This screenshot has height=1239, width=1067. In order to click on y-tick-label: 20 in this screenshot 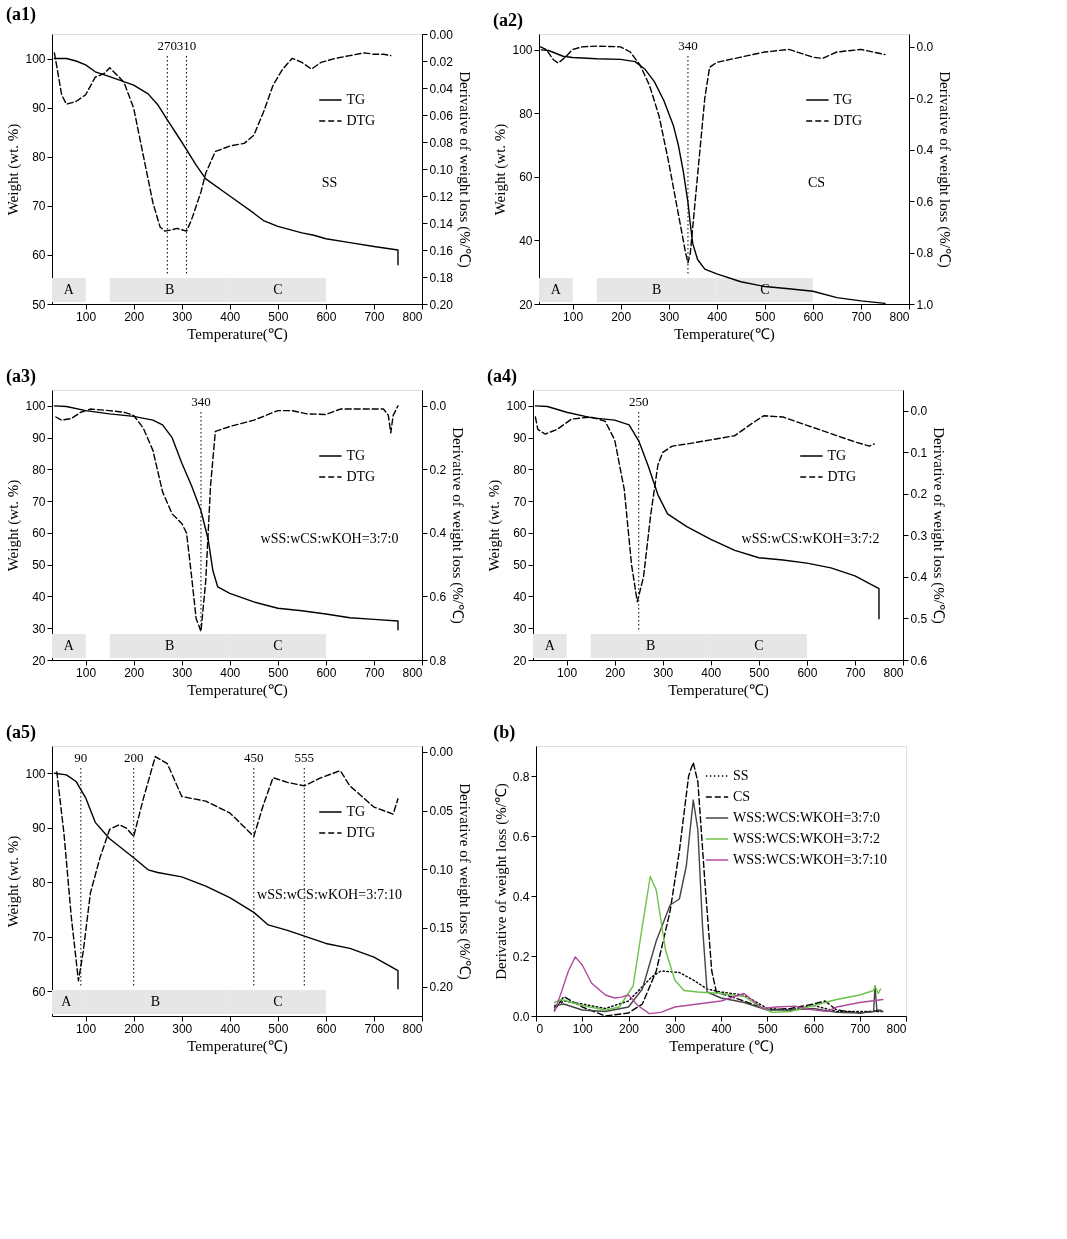, I will do `click(520, 660)`.